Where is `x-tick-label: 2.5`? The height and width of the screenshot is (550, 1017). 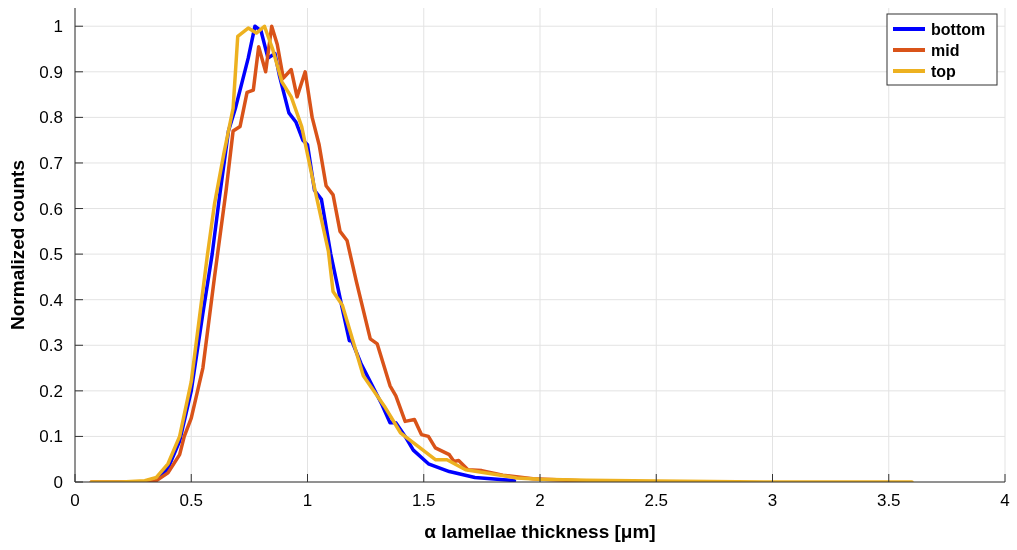
x-tick-label: 2.5 is located at coordinates (656, 500).